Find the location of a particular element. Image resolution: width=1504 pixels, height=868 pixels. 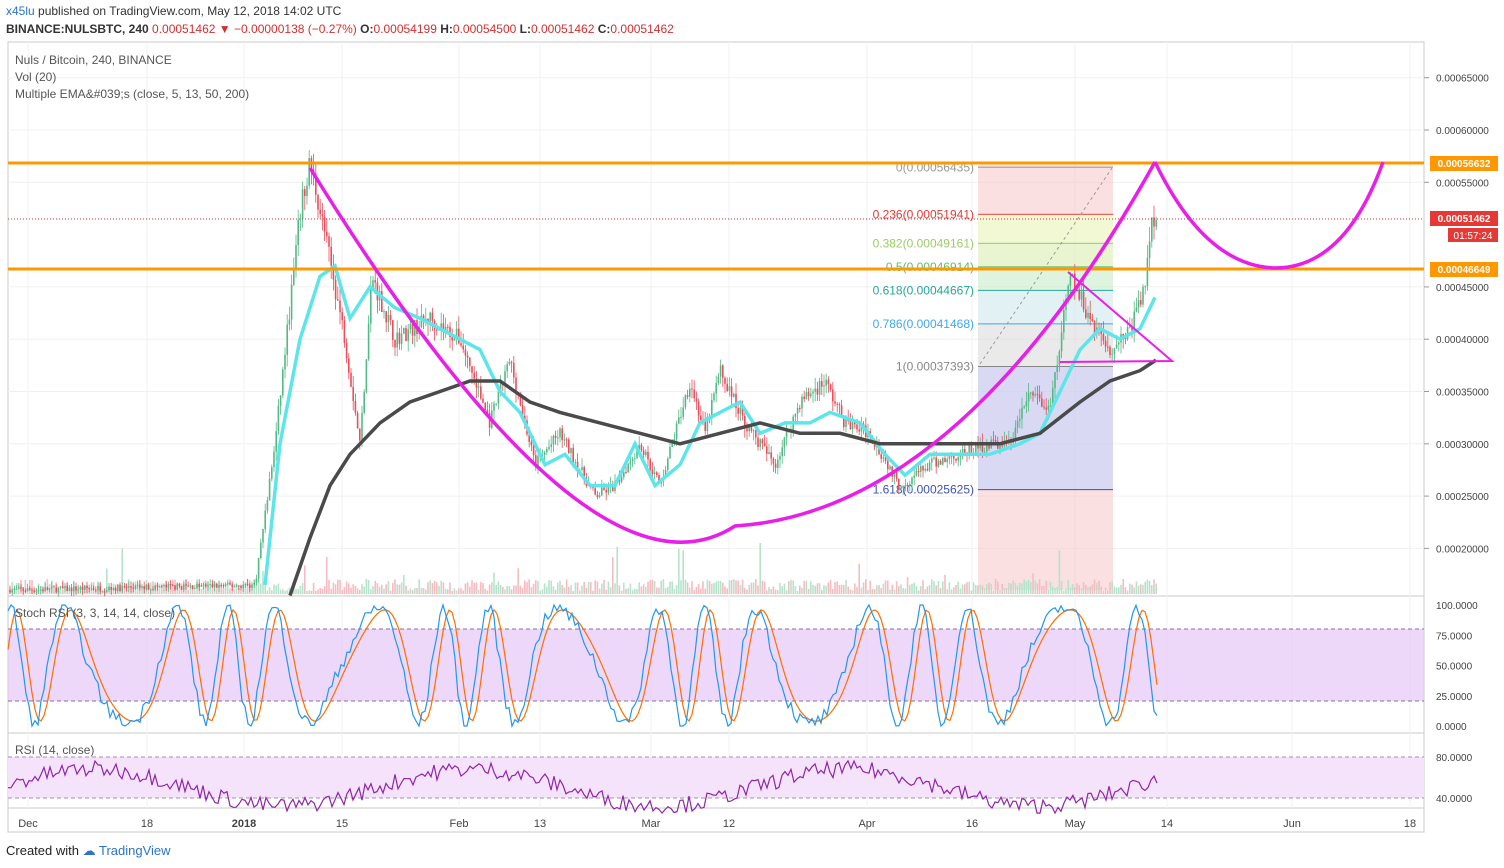

volume-legend: Vol (20) is located at coordinates (36, 77).